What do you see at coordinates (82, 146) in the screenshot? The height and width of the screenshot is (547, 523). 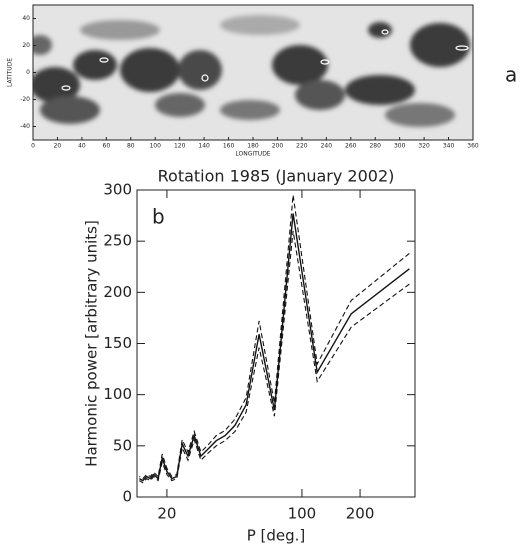 I see `x-tick-label: 40` at bounding box center [82, 146].